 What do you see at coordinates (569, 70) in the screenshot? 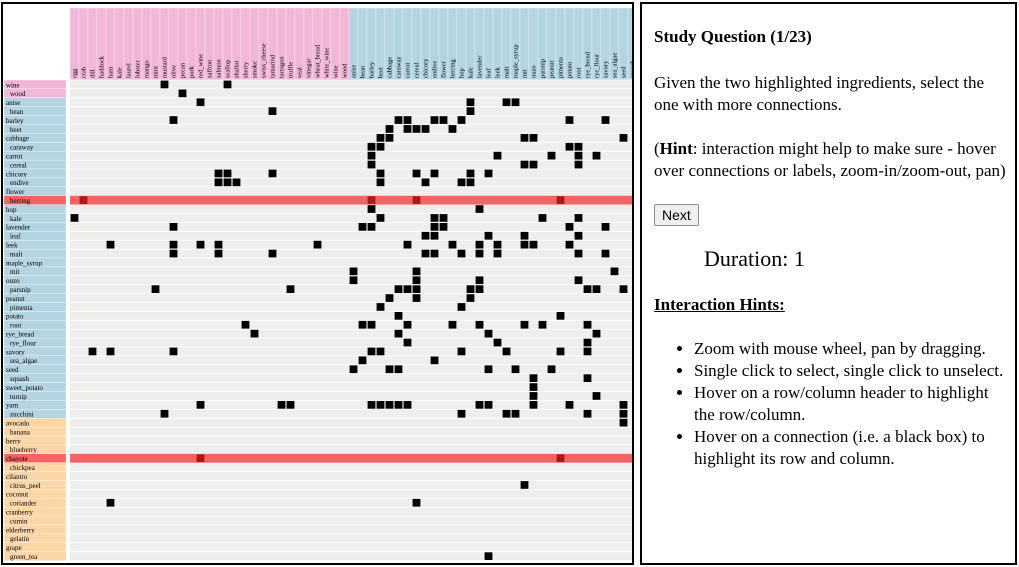
I see `column-label: potato` at bounding box center [569, 70].